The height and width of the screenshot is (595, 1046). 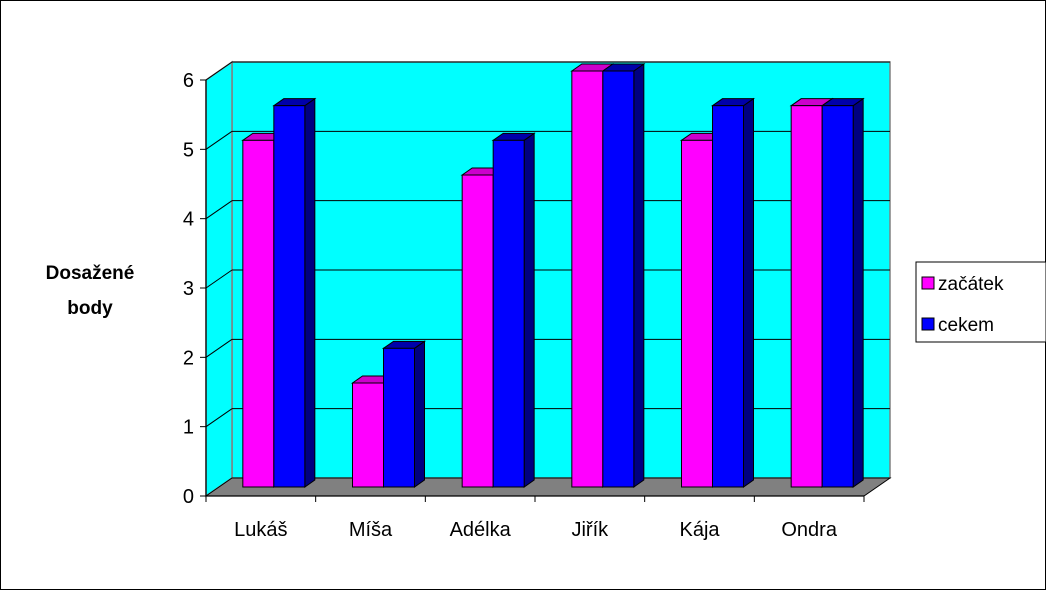 What do you see at coordinates (260, 530) in the screenshot?
I see `x-tick-label: Lukáš` at bounding box center [260, 530].